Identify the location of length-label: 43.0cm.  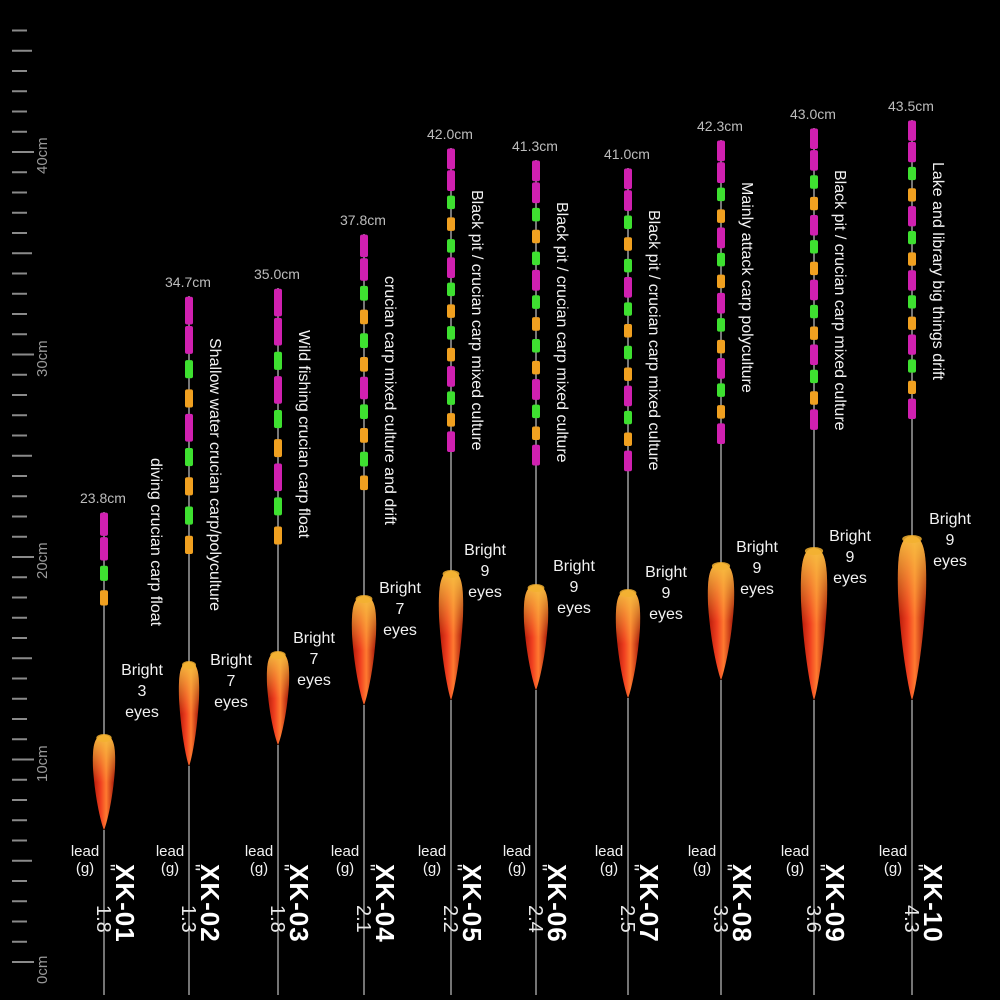
(813, 114).